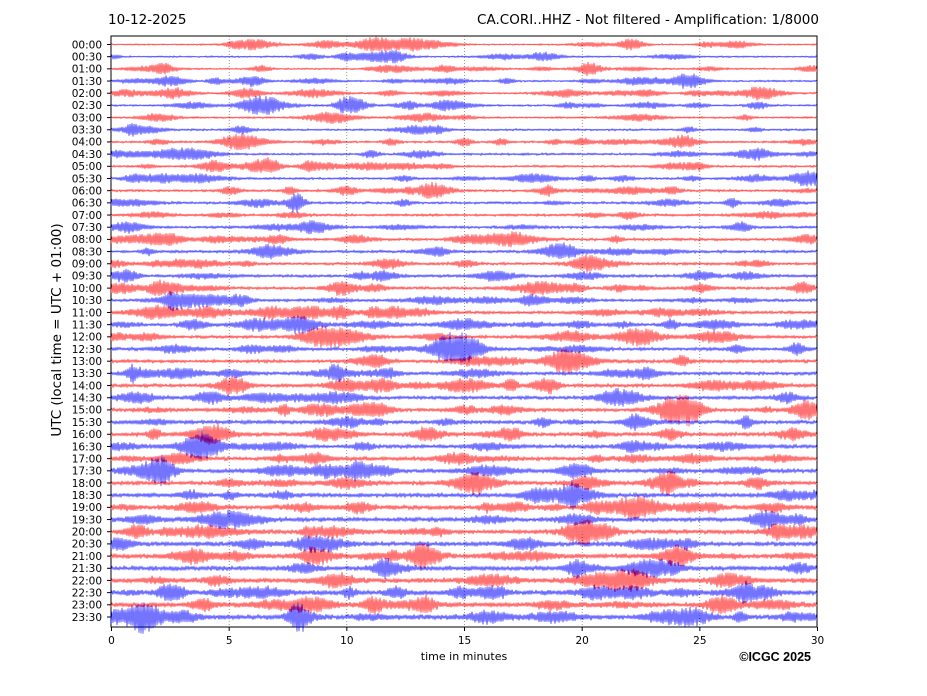 The width and height of the screenshot is (927, 696). I want to click on y-tick-label: 20:00, so click(87, 533).